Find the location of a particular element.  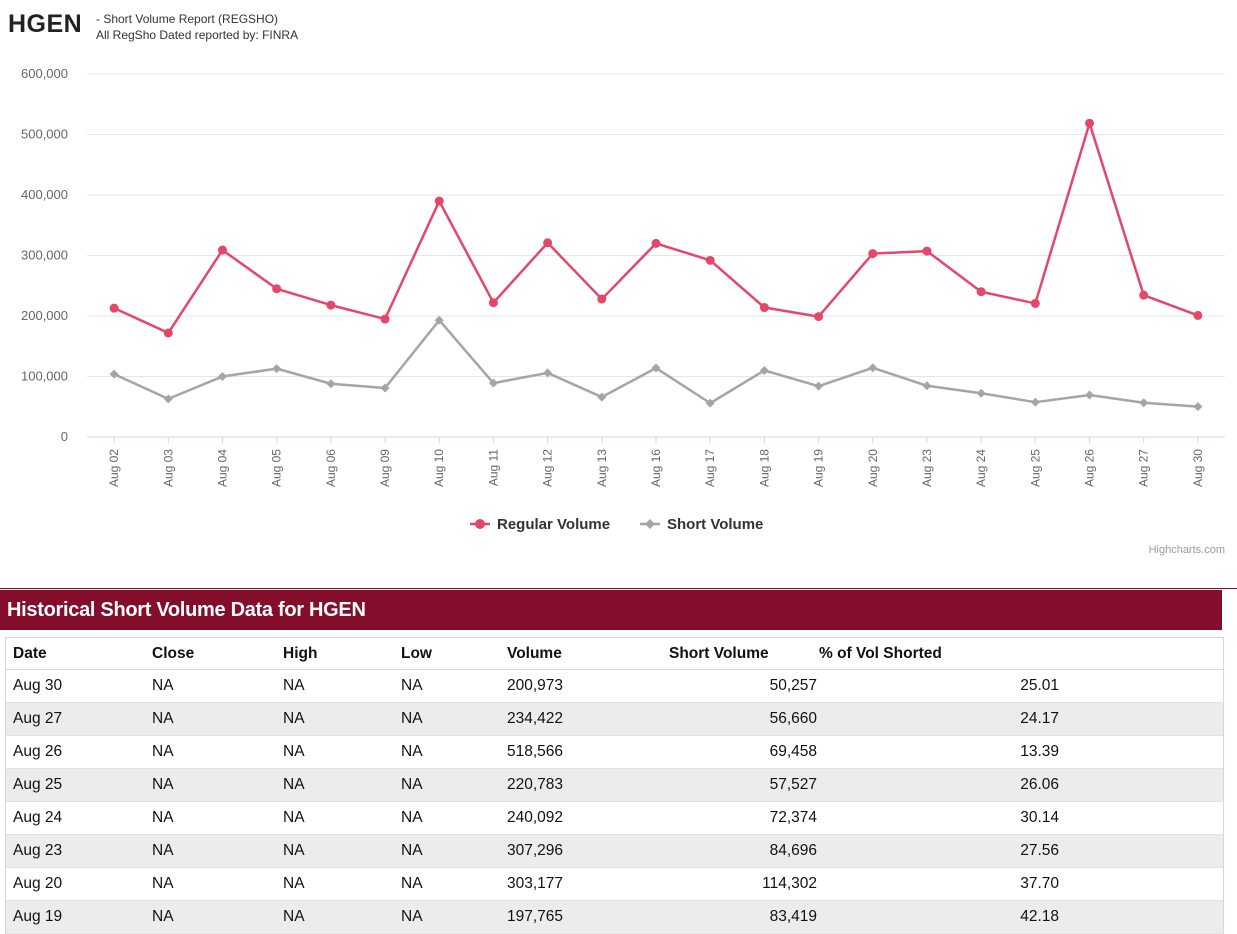

table-row: Aug 26 NA NA NA 518,566 69,458 13.39 is located at coordinates (614, 752).